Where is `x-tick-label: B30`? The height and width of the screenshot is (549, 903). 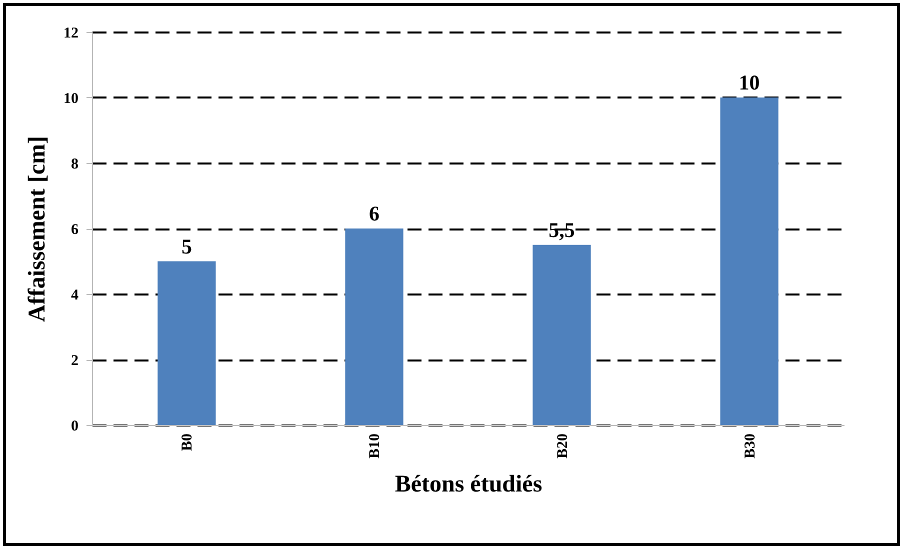 x-tick-label: B30 is located at coordinates (750, 446).